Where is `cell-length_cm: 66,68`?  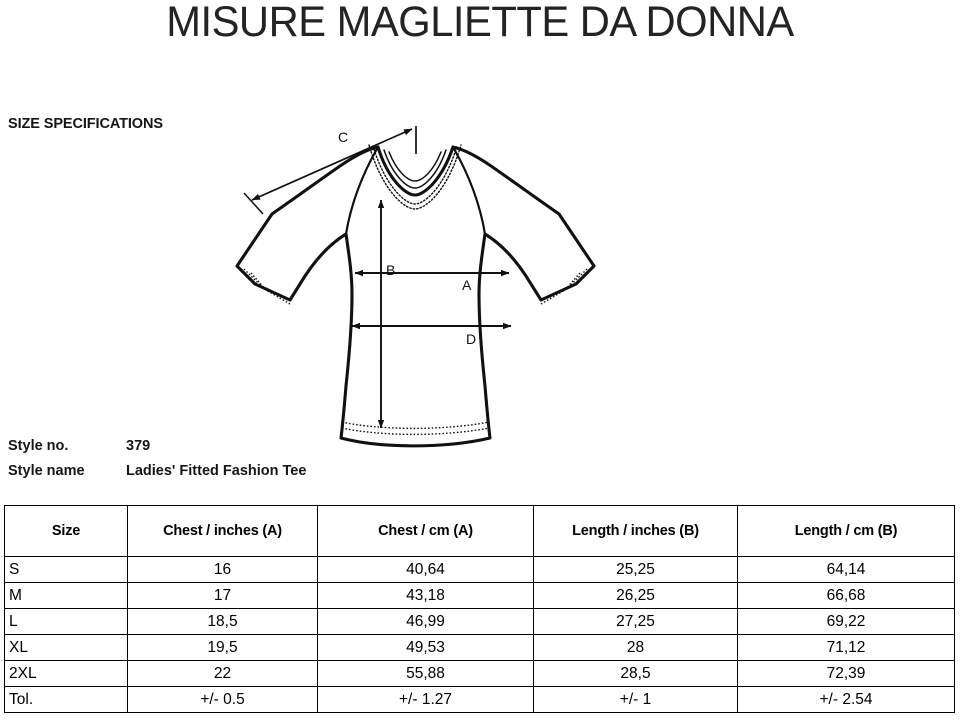
cell-length_cm: 66,68 is located at coordinates (846, 595).